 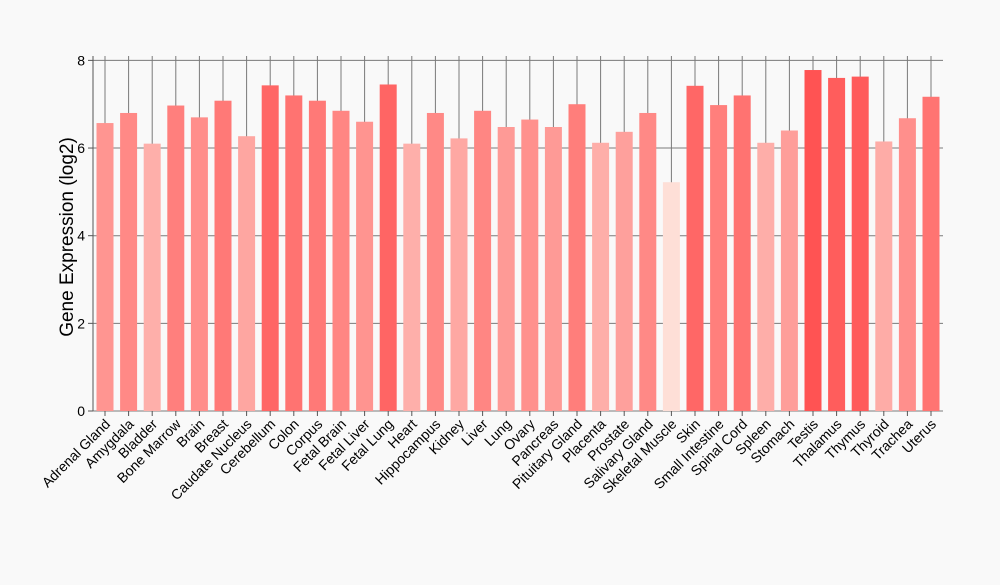 What do you see at coordinates (81, 60) in the screenshot?
I see `y-tick-label: 8` at bounding box center [81, 60].